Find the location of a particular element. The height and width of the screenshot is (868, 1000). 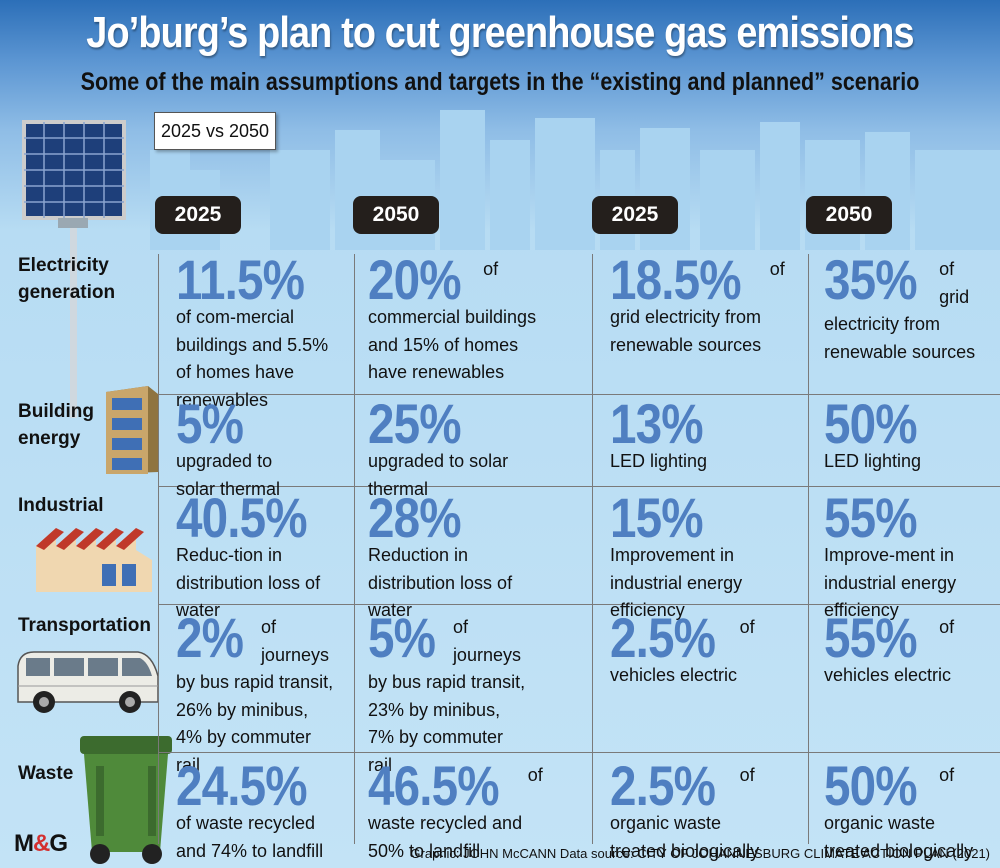

logo-letter: M is located at coordinates (23, 843).